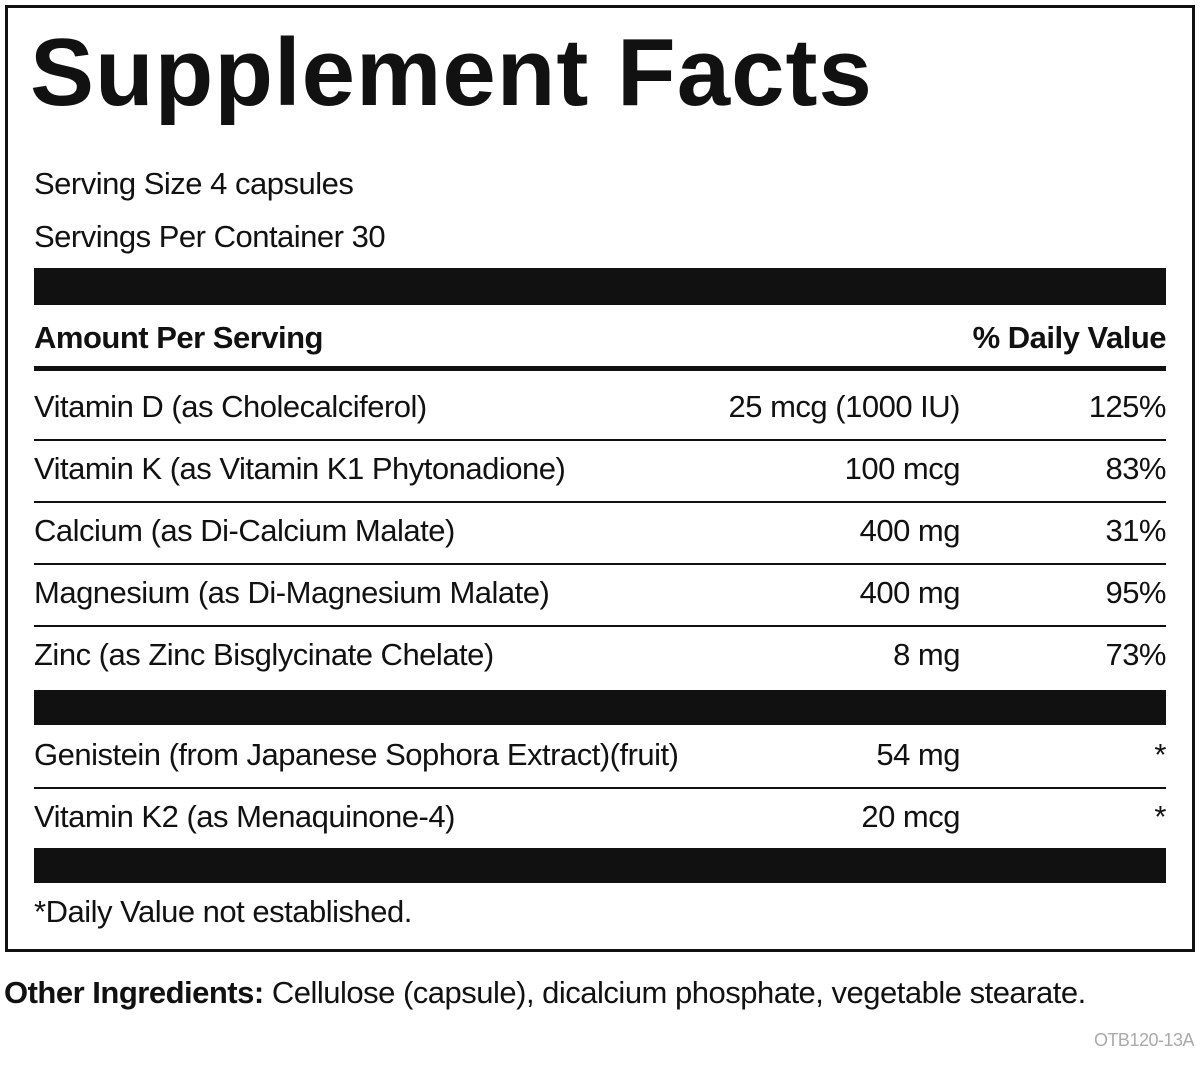  Describe the element at coordinates (300, 468) in the screenshot. I see `nutrient-name: Vitamin K (as Vitamin K1 Phytonadione)` at that location.